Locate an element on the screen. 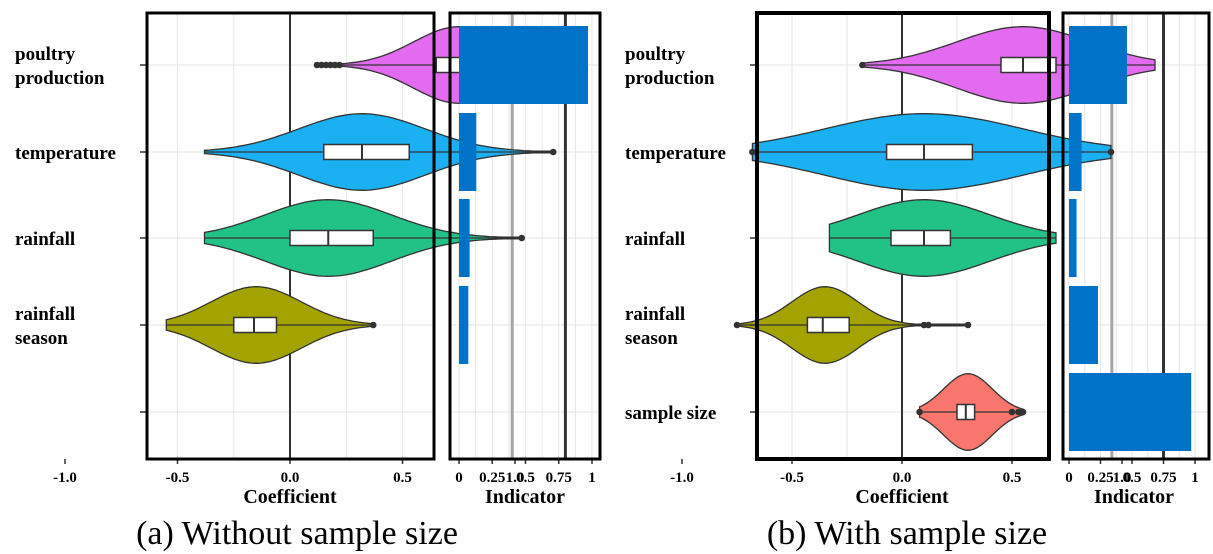 The height and width of the screenshot is (554, 1213). category-label: sample size is located at coordinates (670, 413).